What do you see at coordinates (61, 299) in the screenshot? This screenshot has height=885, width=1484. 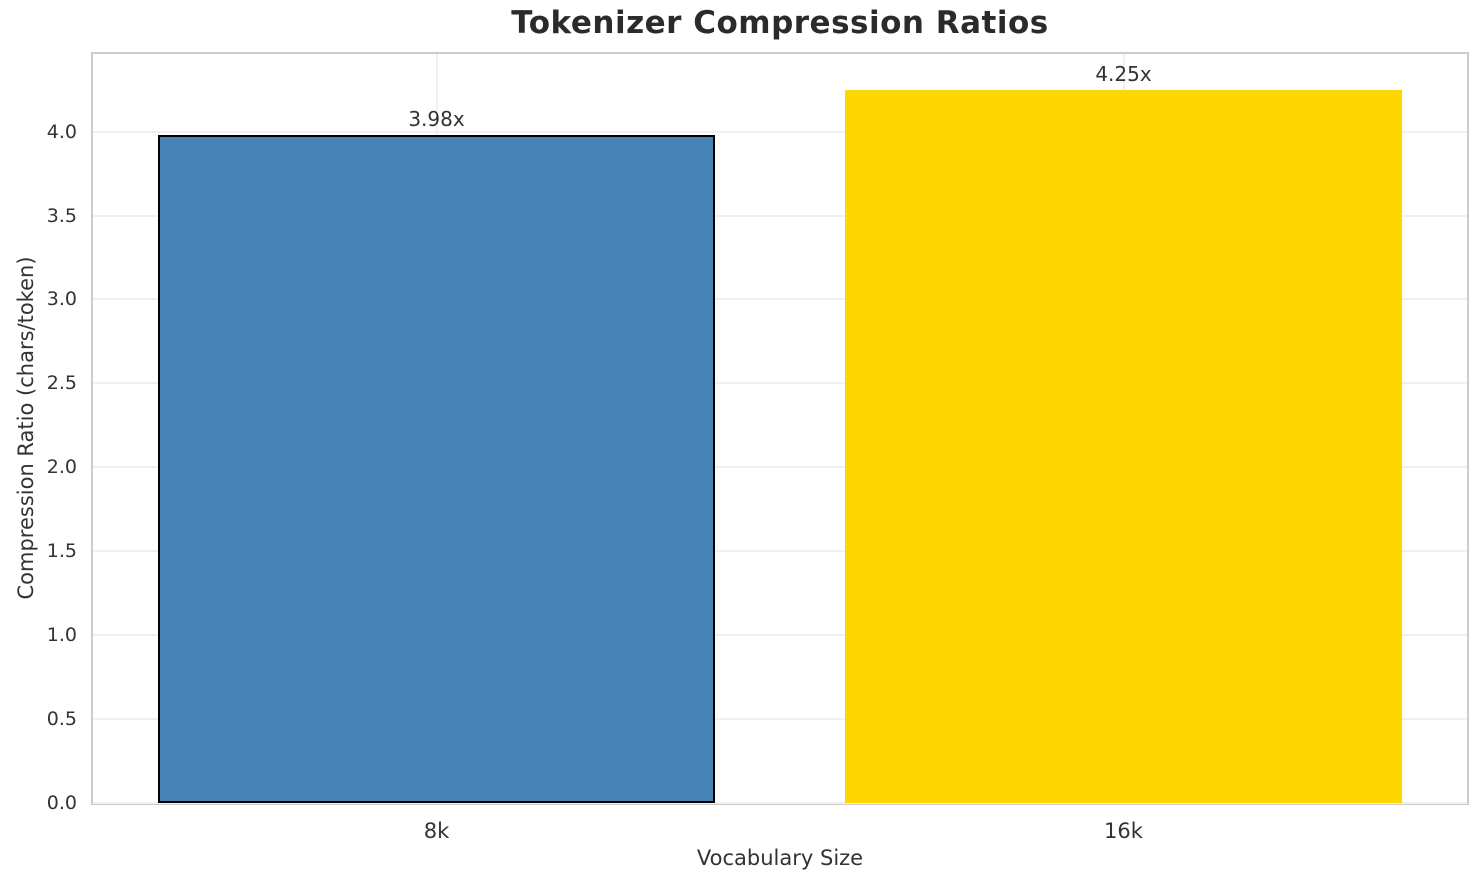 I see `y-tick-label: 3.0` at bounding box center [61, 299].